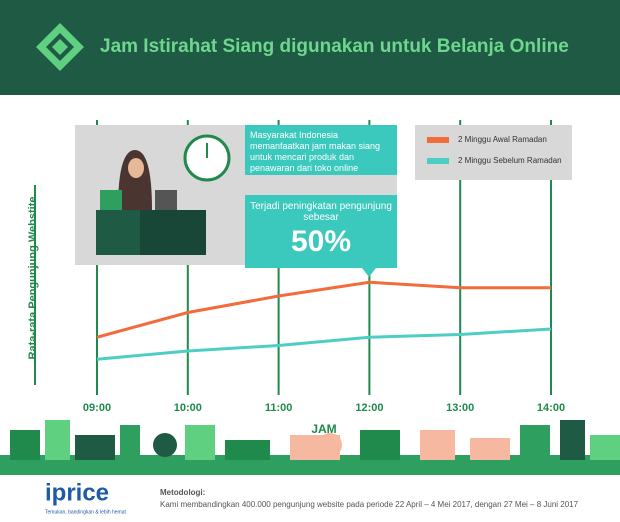 This screenshot has width=620, height=522. What do you see at coordinates (77, 492) in the screenshot?
I see `brand: iprice` at bounding box center [77, 492].